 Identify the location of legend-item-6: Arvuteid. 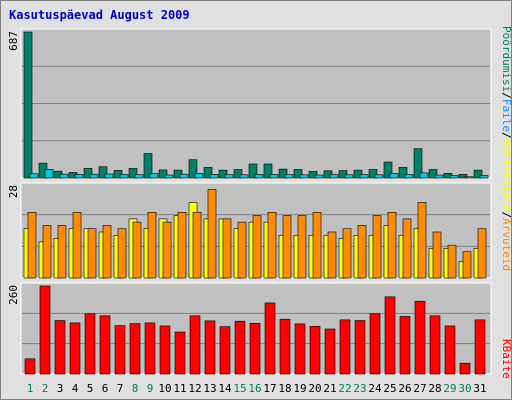
(506, 244).